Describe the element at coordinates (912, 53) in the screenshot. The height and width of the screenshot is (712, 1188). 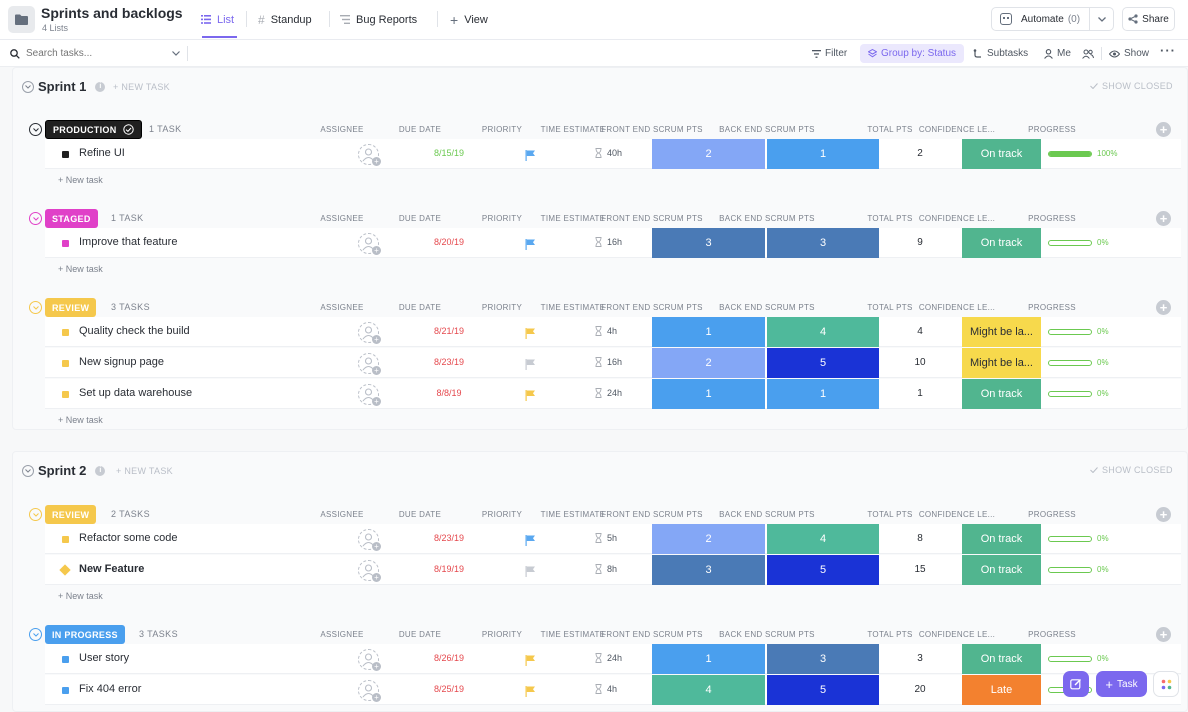
I see `group-by-button: Group by: Status` at that location.